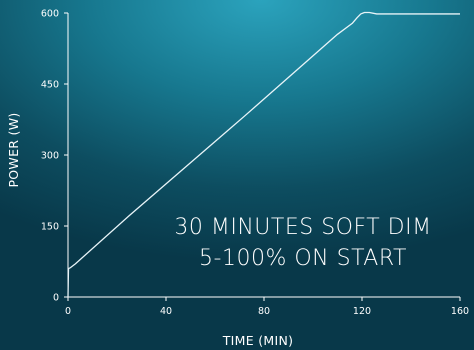 This screenshot has height=350, width=474. What do you see at coordinates (50, 227) in the screenshot?
I see `y-tick-label: 150` at bounding box center [50, 227].